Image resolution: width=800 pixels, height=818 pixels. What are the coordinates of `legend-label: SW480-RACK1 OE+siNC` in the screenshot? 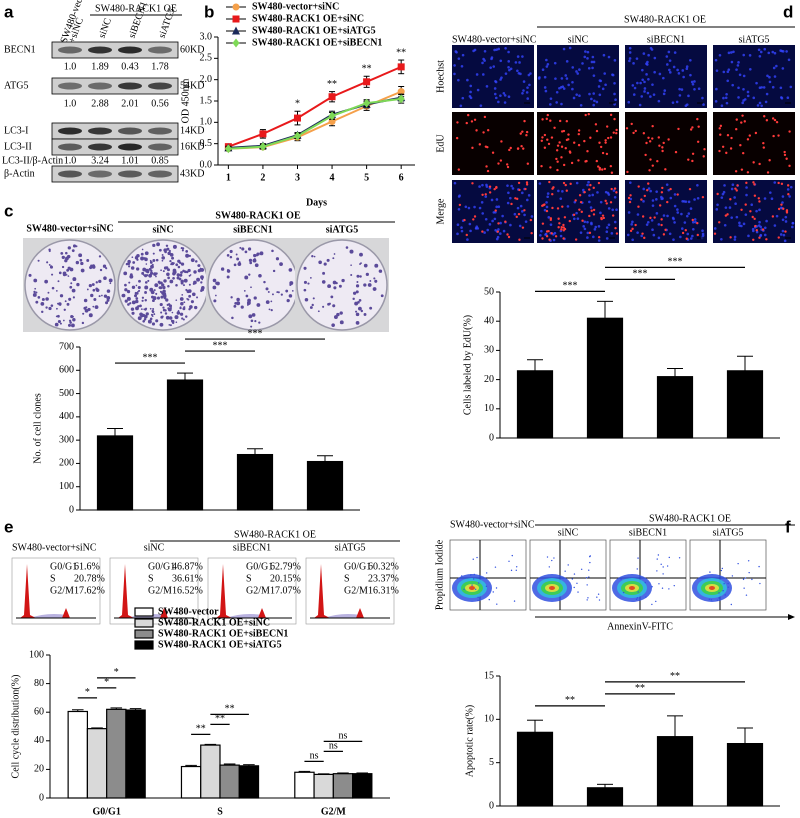 It's located at (214, 622).